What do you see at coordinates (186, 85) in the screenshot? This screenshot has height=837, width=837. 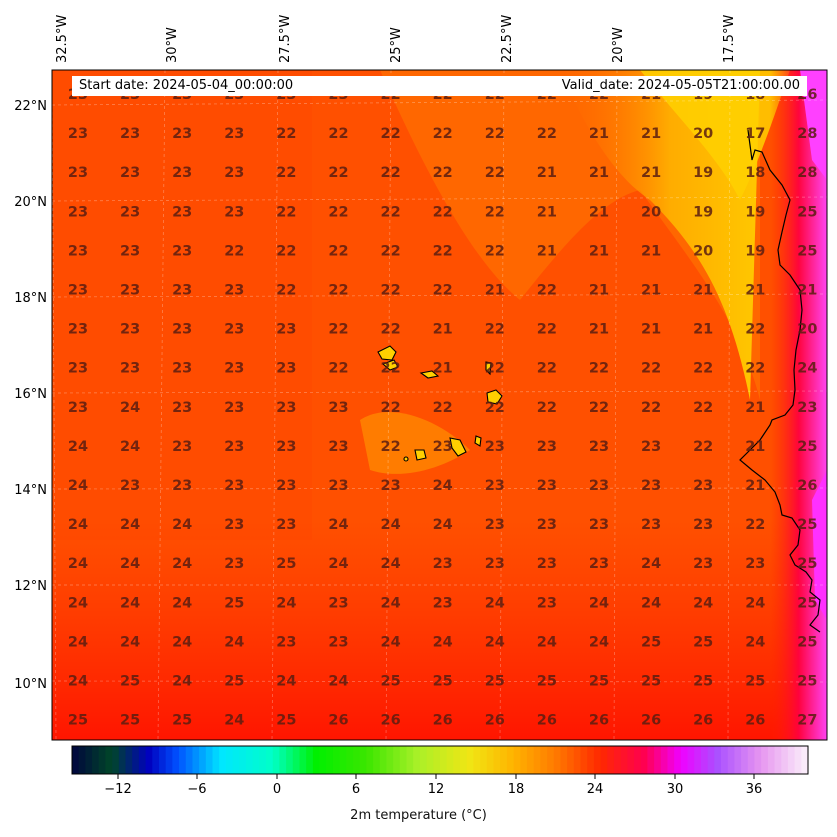 I see `start-date-label: Start date: 2024-05-04_00:00:00` at bounding box center [186, 85].